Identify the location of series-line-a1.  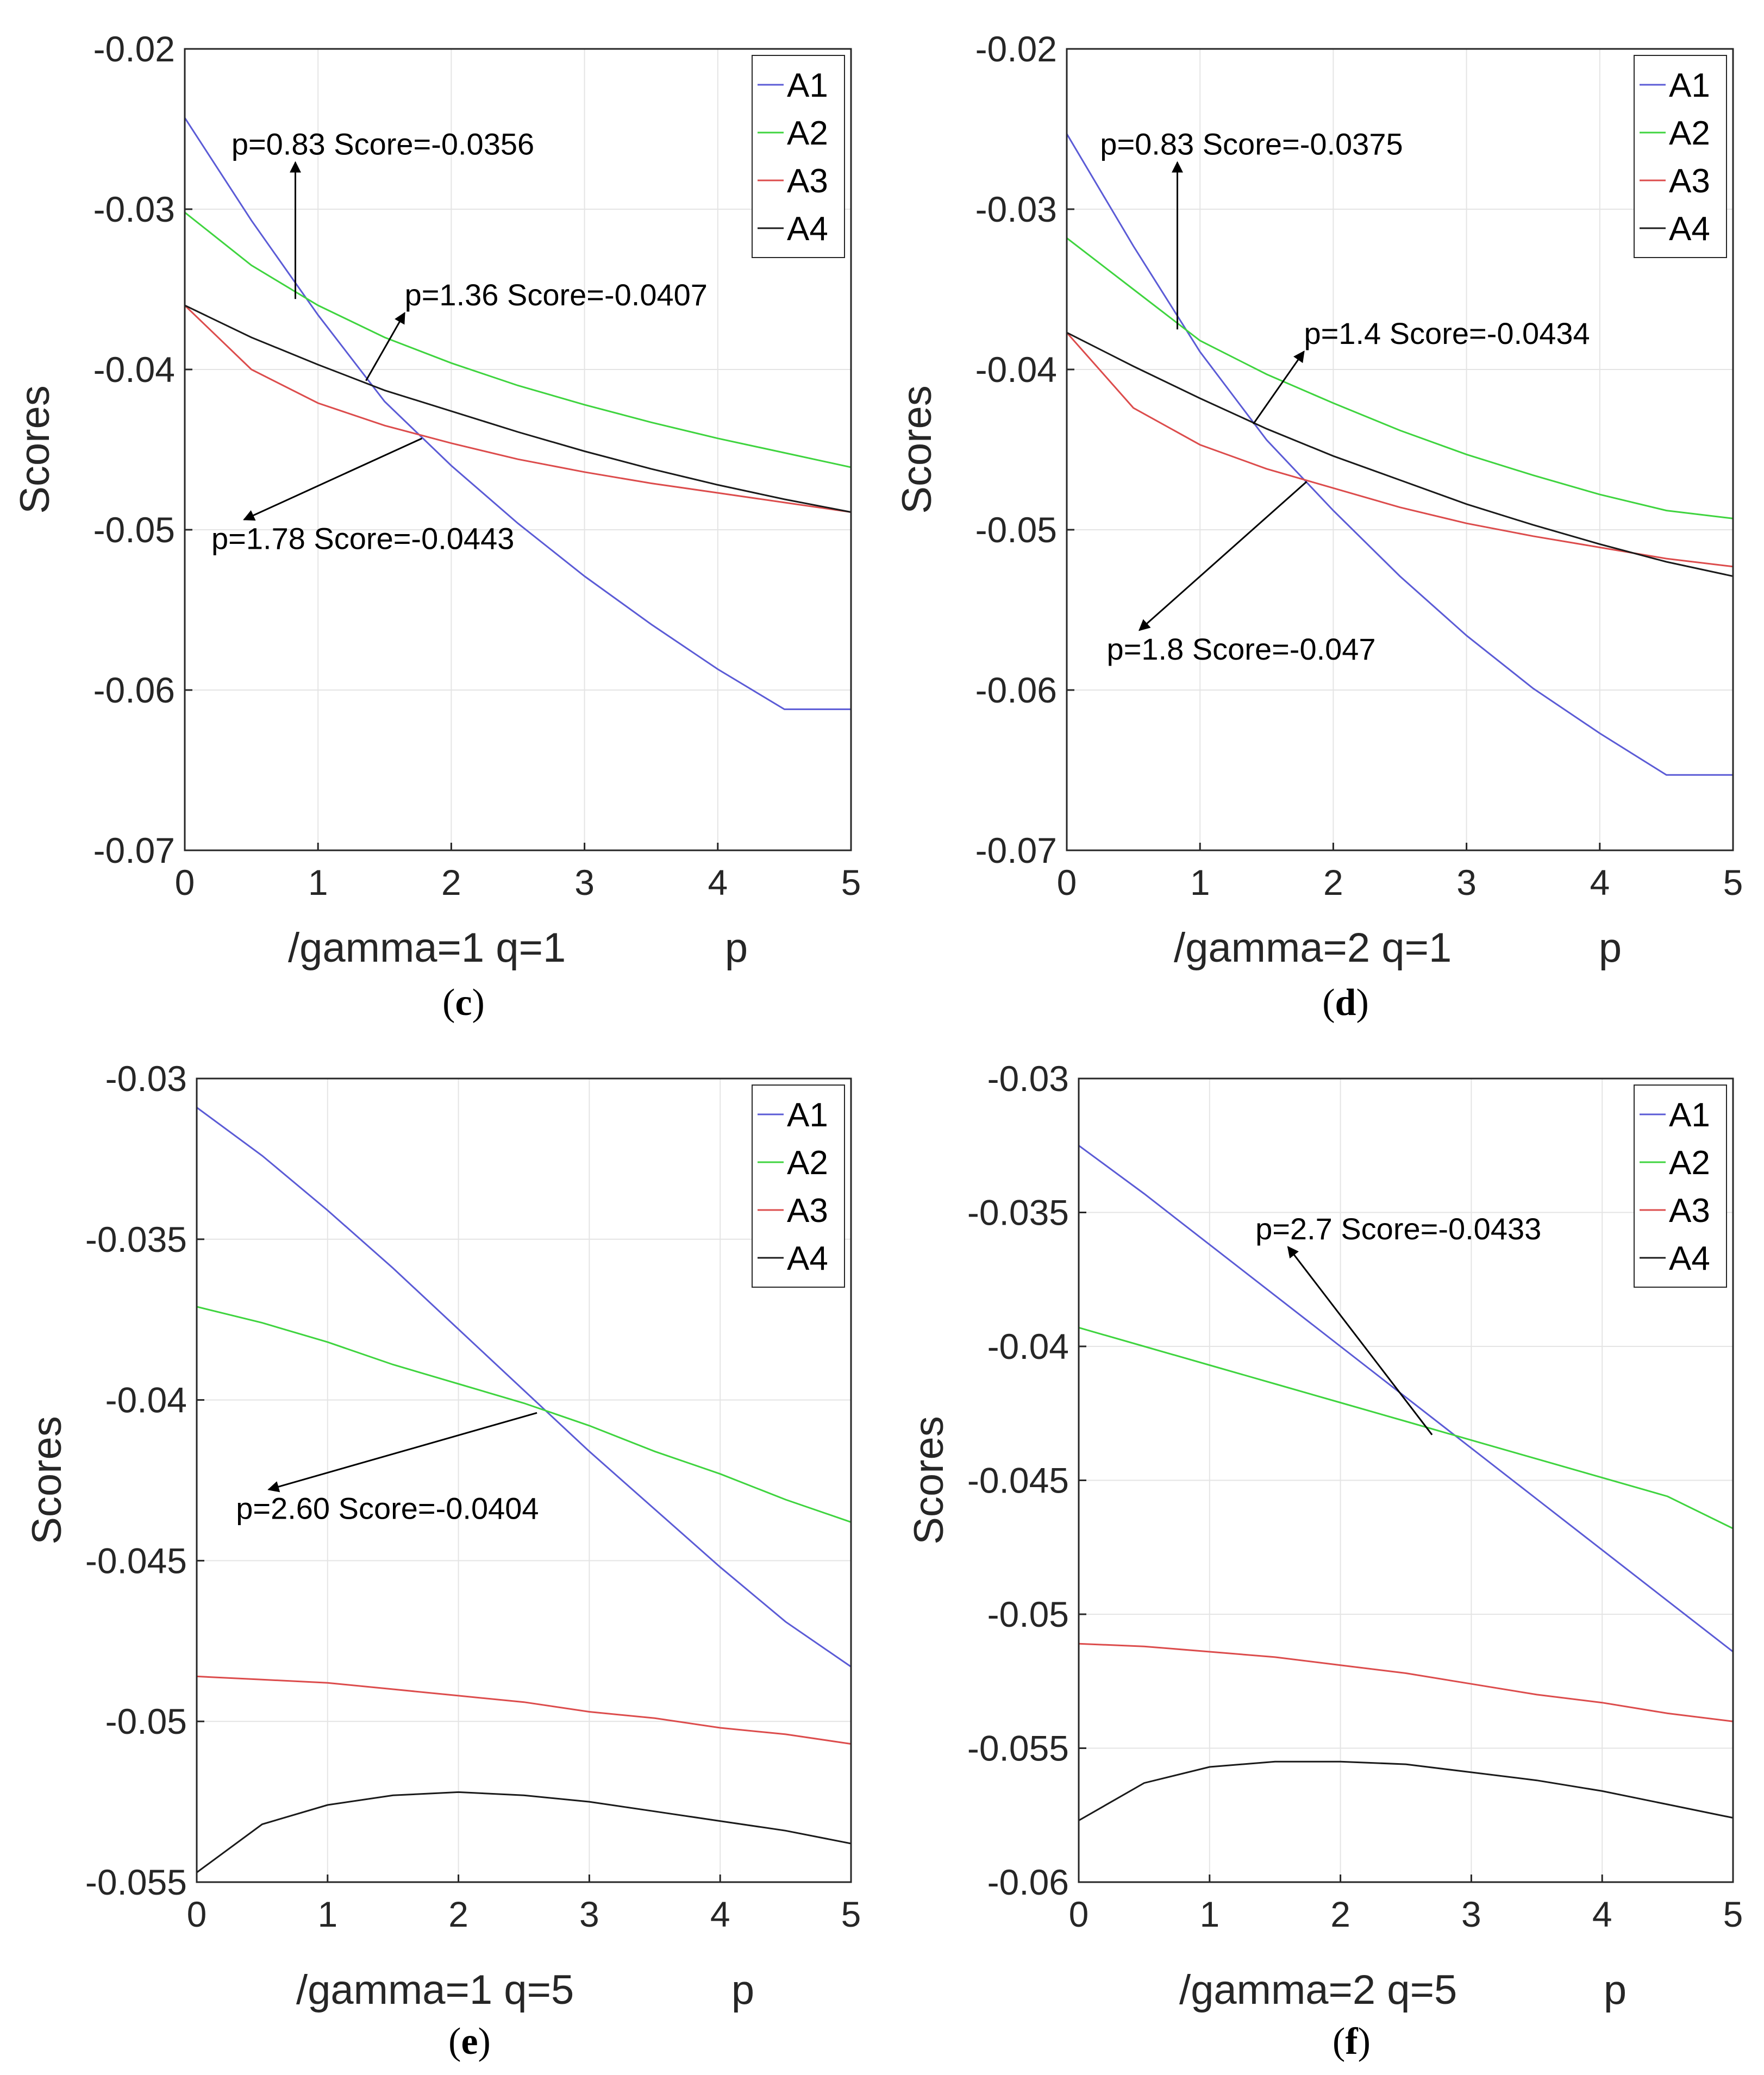
(1406, 1399).